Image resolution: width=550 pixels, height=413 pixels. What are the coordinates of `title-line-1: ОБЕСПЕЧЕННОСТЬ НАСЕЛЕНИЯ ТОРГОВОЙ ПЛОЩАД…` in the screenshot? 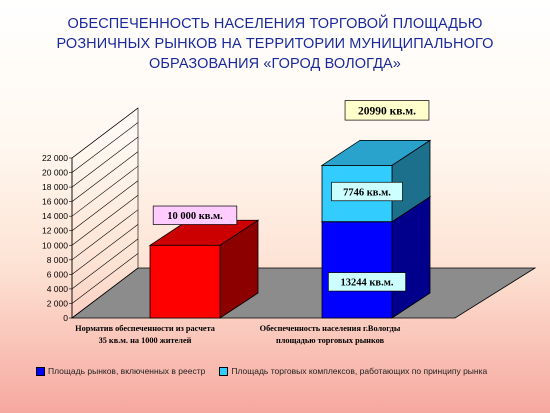 It's located at (275, 24).